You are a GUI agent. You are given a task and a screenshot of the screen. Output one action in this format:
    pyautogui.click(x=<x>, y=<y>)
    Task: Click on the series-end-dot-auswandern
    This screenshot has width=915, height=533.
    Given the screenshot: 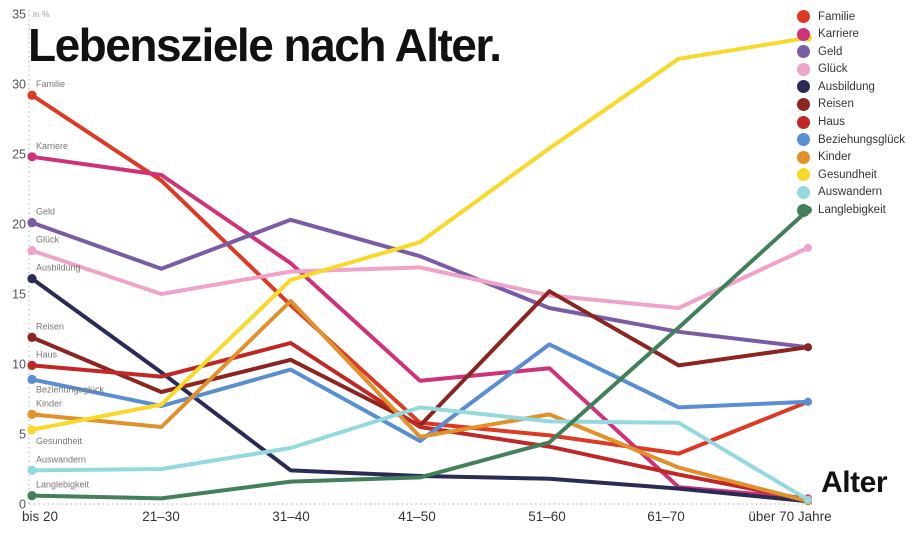 What is the action you would take?
    pyautogui.click(x=808, y=499)
    